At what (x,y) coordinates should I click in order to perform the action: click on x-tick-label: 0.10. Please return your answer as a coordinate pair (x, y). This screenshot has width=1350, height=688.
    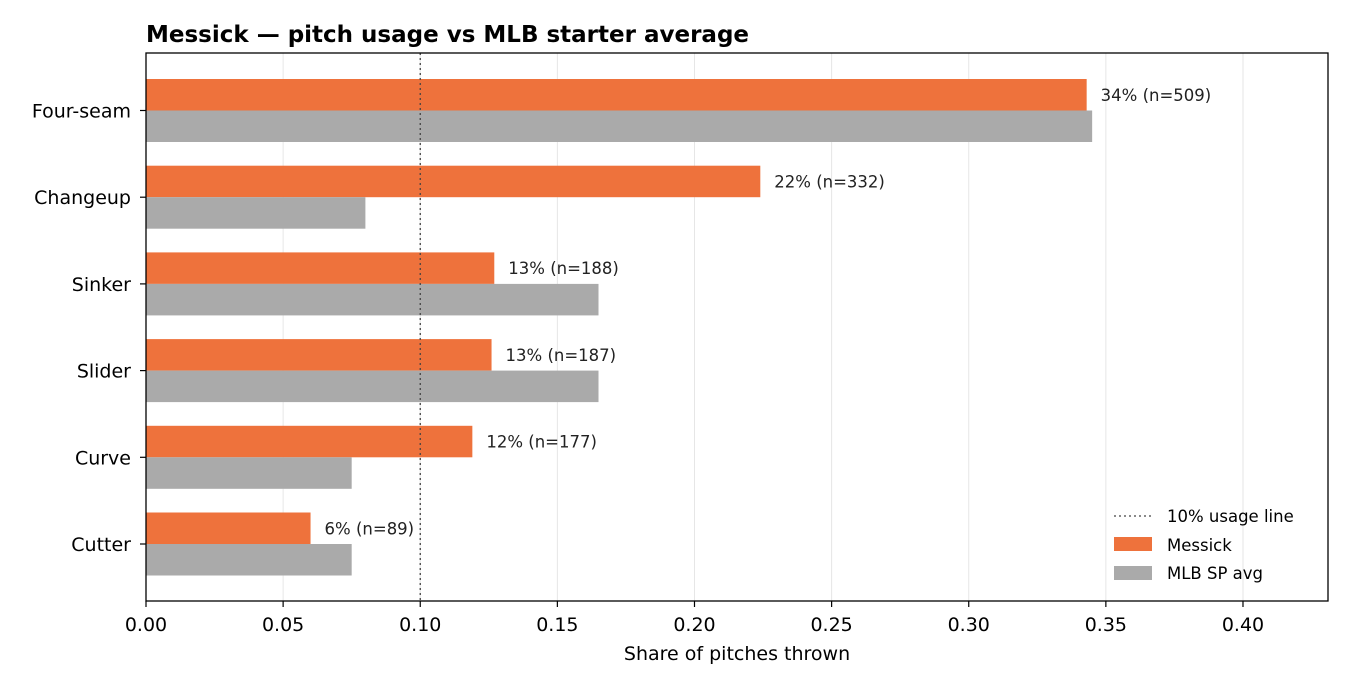
    Looking at the image, I should click on (420, 625).